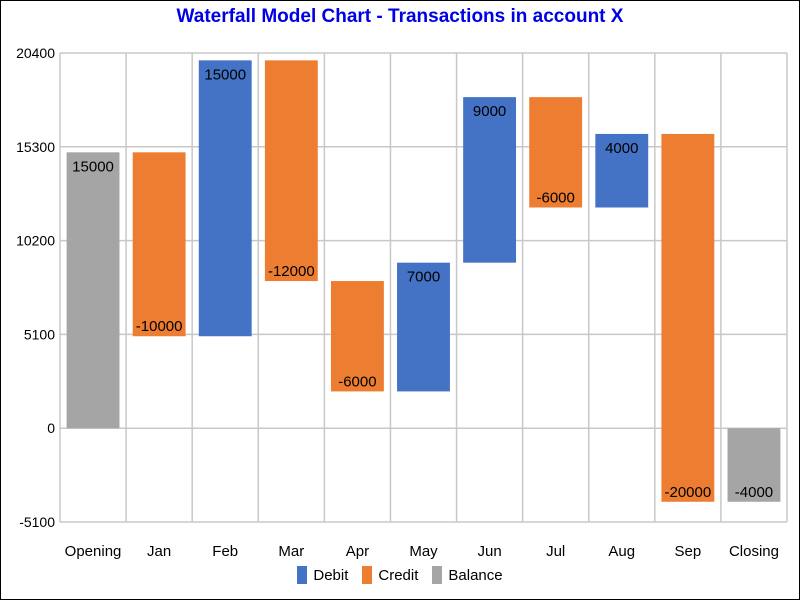  Describe the element at coordinates (291, 551) in the screenshot. I see `x-tick-label: Mar` at that location.